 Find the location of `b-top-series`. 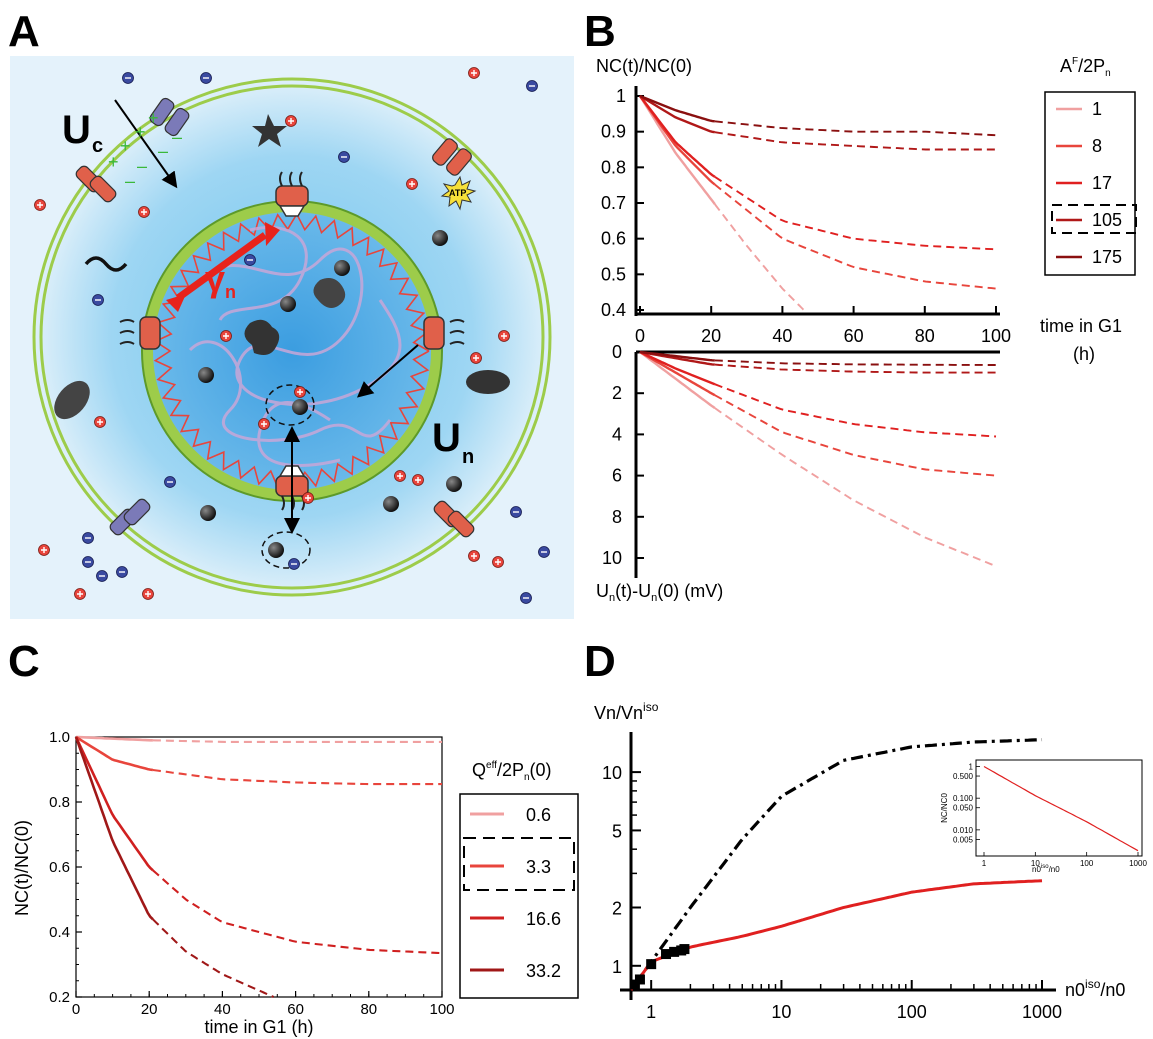

b-top-series is located at coordinates (817, 202).